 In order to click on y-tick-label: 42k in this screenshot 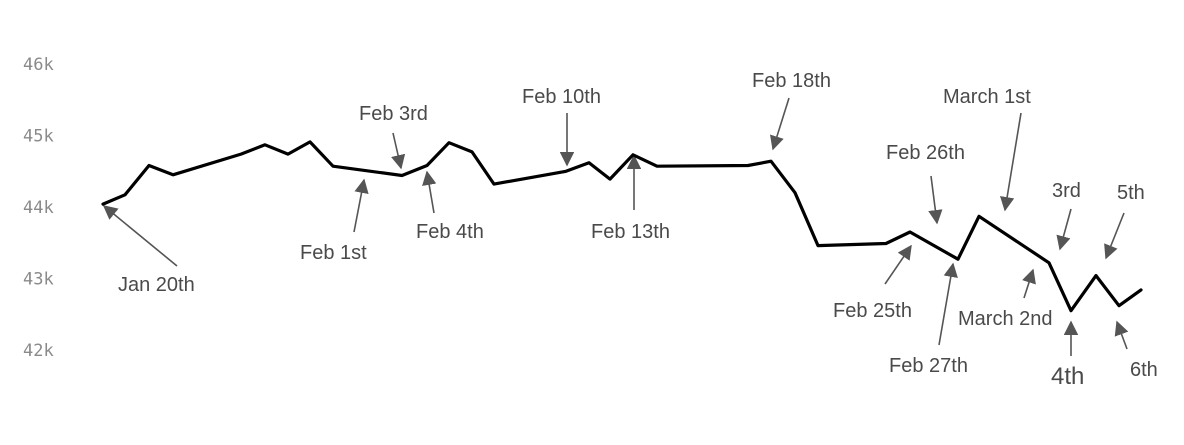, I will do `click(38, 351)`.